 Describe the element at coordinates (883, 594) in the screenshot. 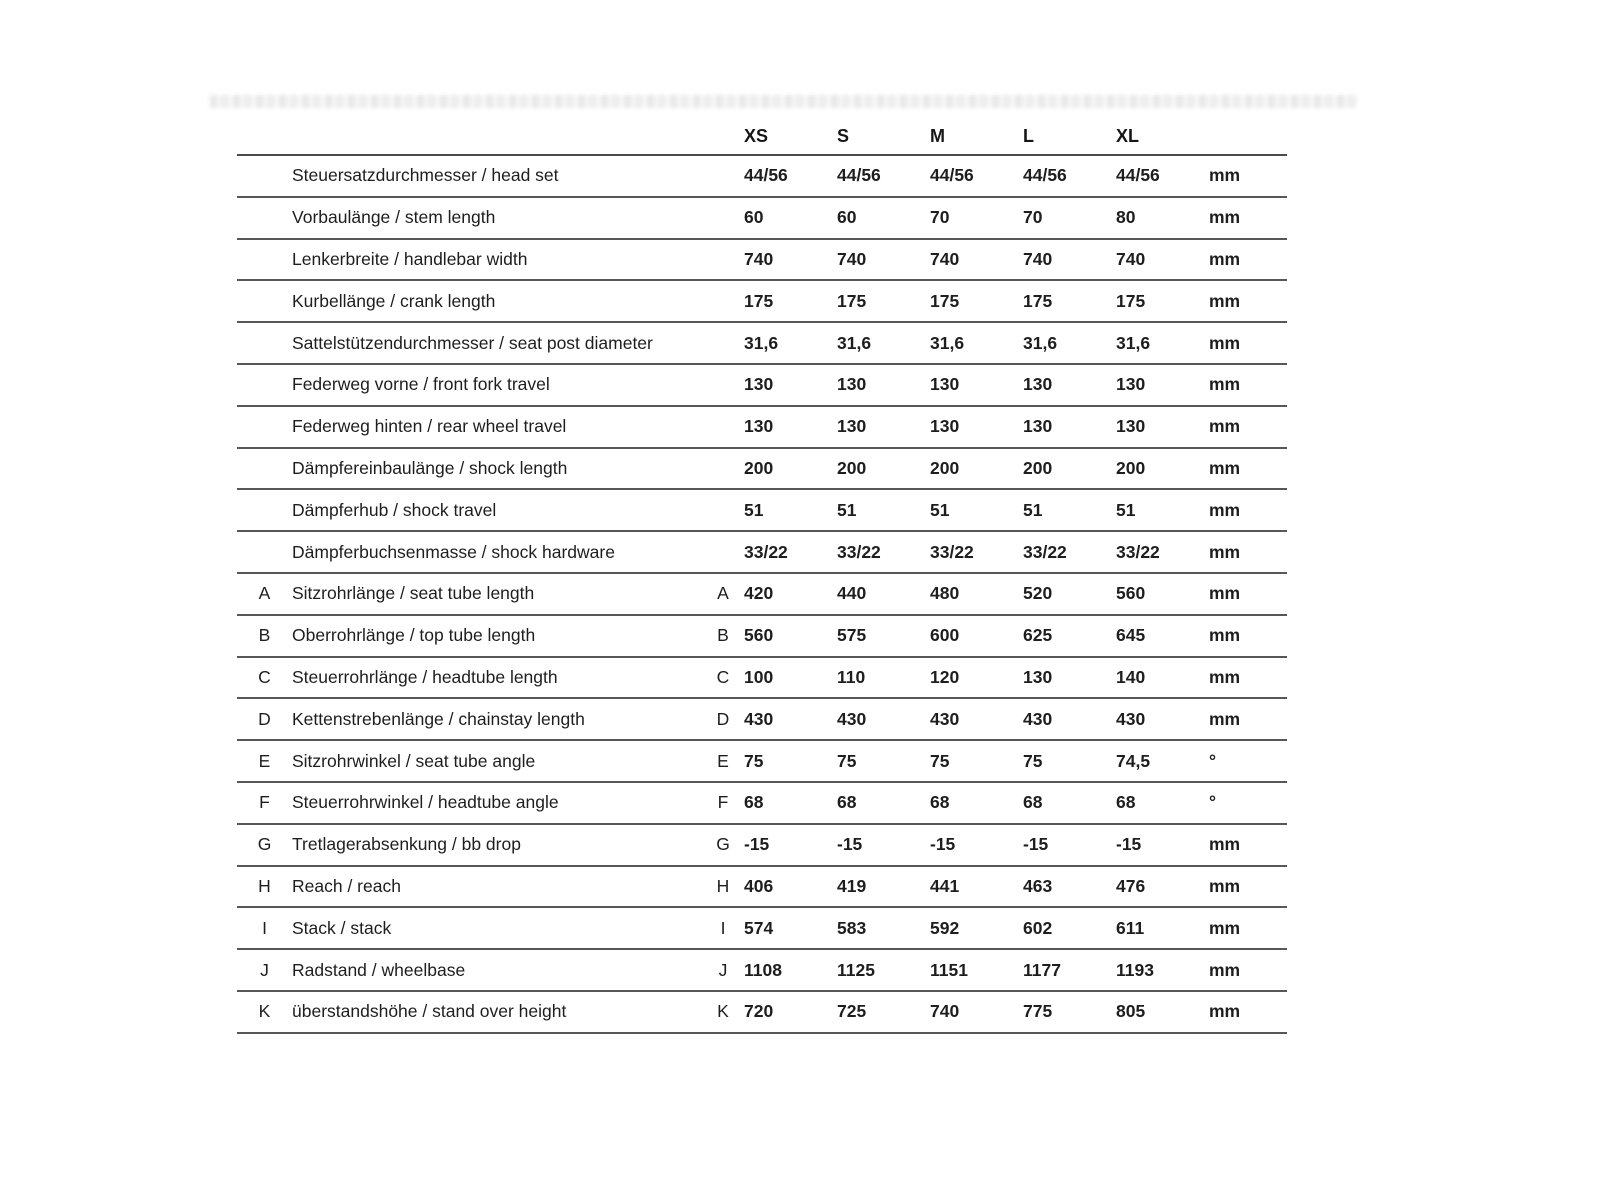

I see `value-s: 440` at that location.